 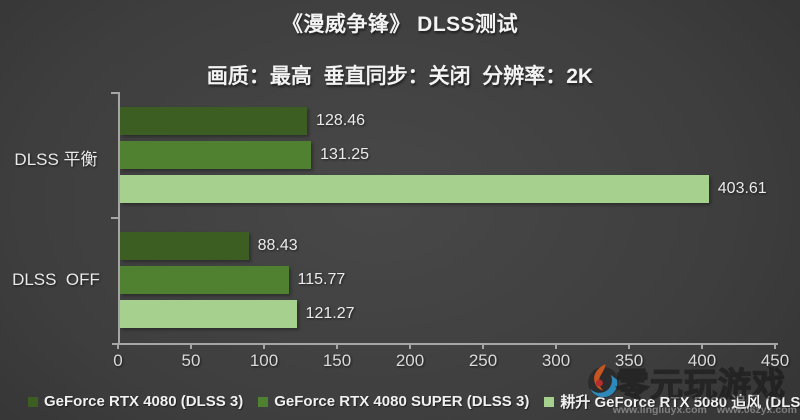 What do you see at coordinates (447, 120) in the screenshot?
I see `bar-row: 128.46` at bounding box center [447, 120].